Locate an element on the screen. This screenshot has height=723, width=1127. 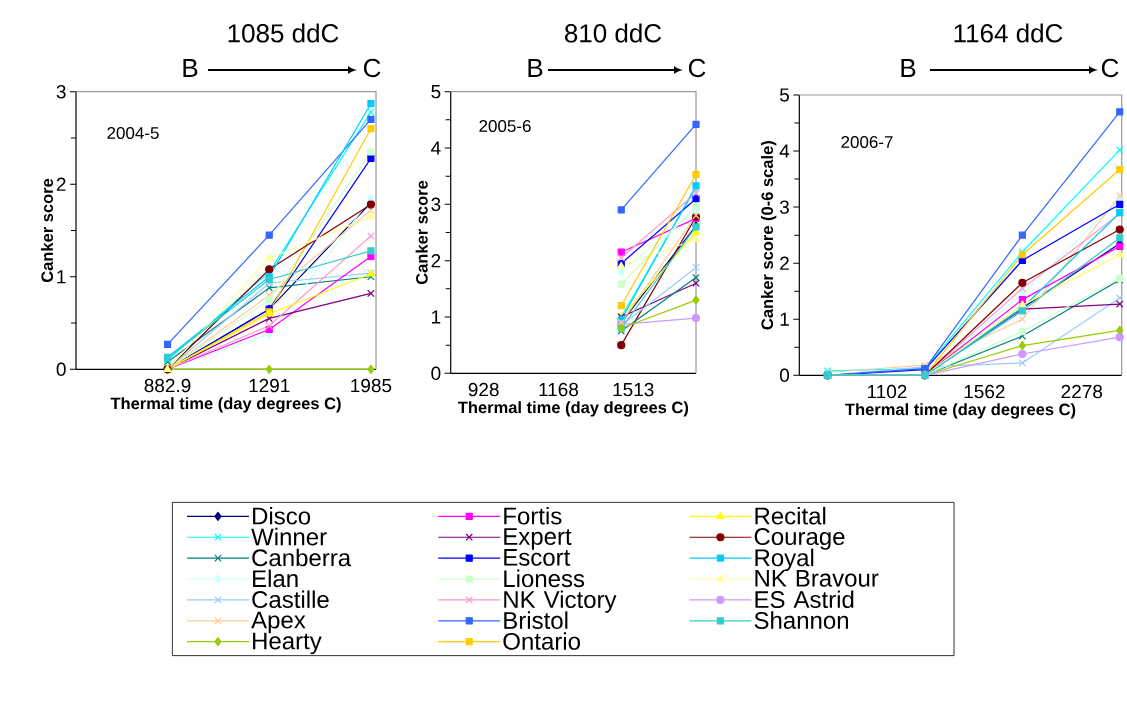
x-tick-label: 882.9 is located at coordinates (167, 385).